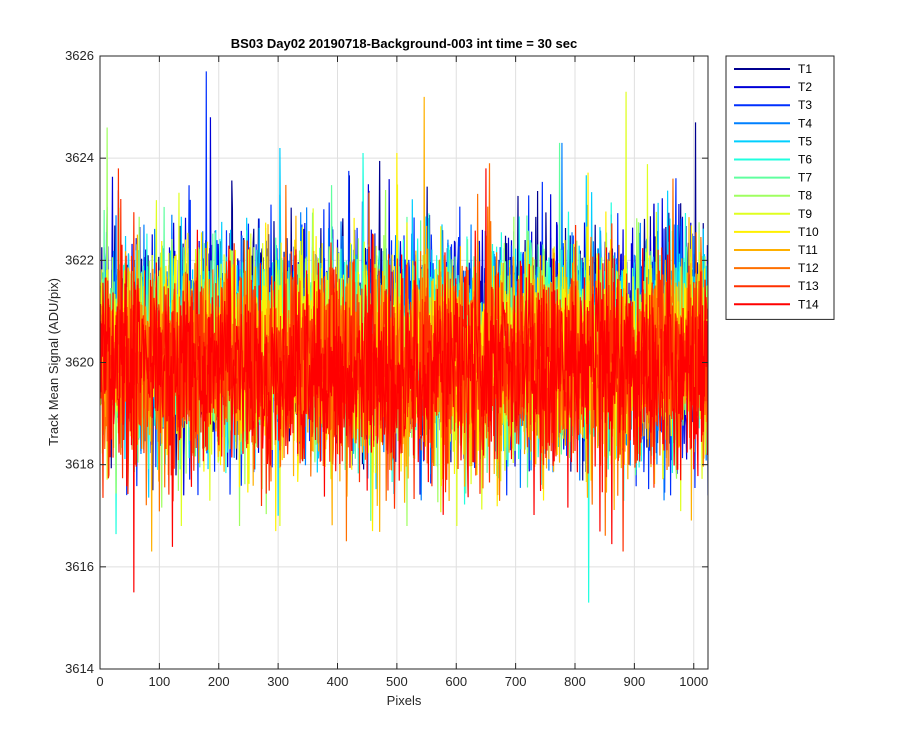  What do you see at coordinates (808, 232) in the screenshot?
I see `legend-label-t10: T10` at bounding box center [808, 232].